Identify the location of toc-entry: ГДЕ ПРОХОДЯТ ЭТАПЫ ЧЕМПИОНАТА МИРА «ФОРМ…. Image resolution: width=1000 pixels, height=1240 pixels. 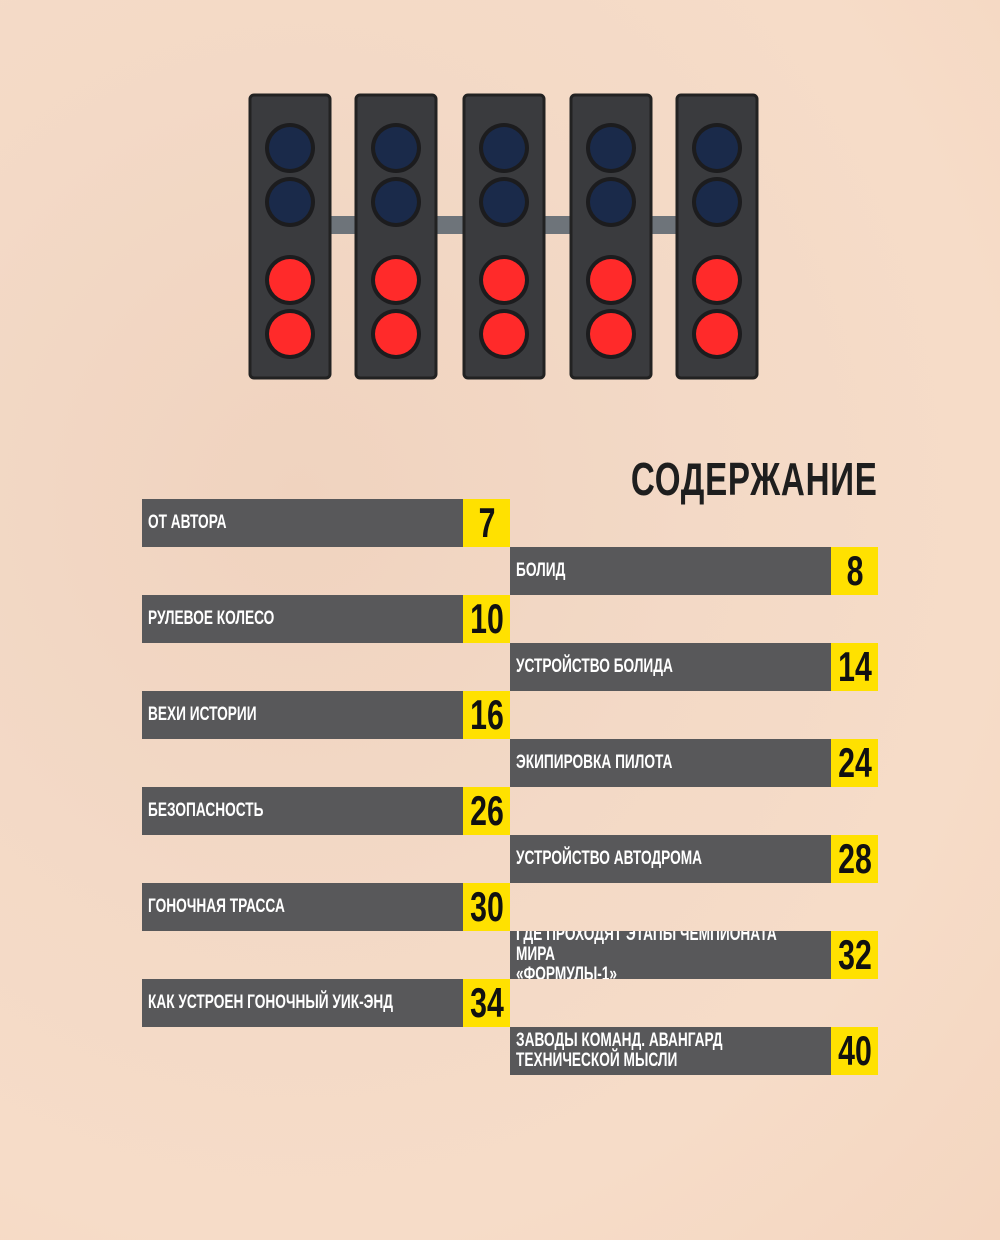
(694, 955).